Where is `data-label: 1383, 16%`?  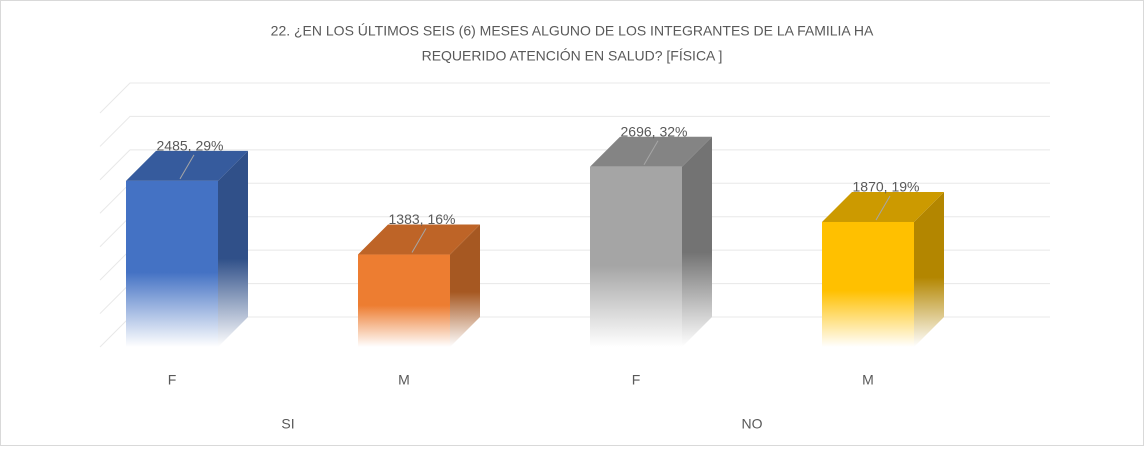 data-label: 1383, 16% is located at coordinates (422, 219).